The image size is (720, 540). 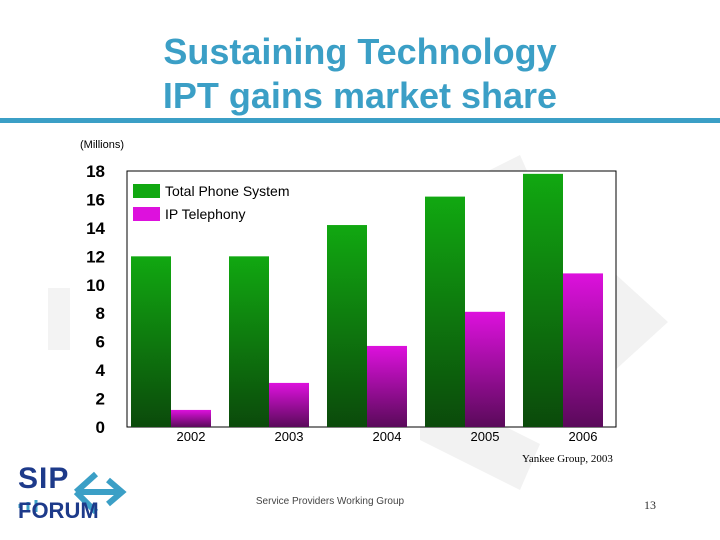 What do you see at coordinates (360, 95) in the screenshot?
I see `title-line-2: IPT gains market share` at bounding box center [360, 95].